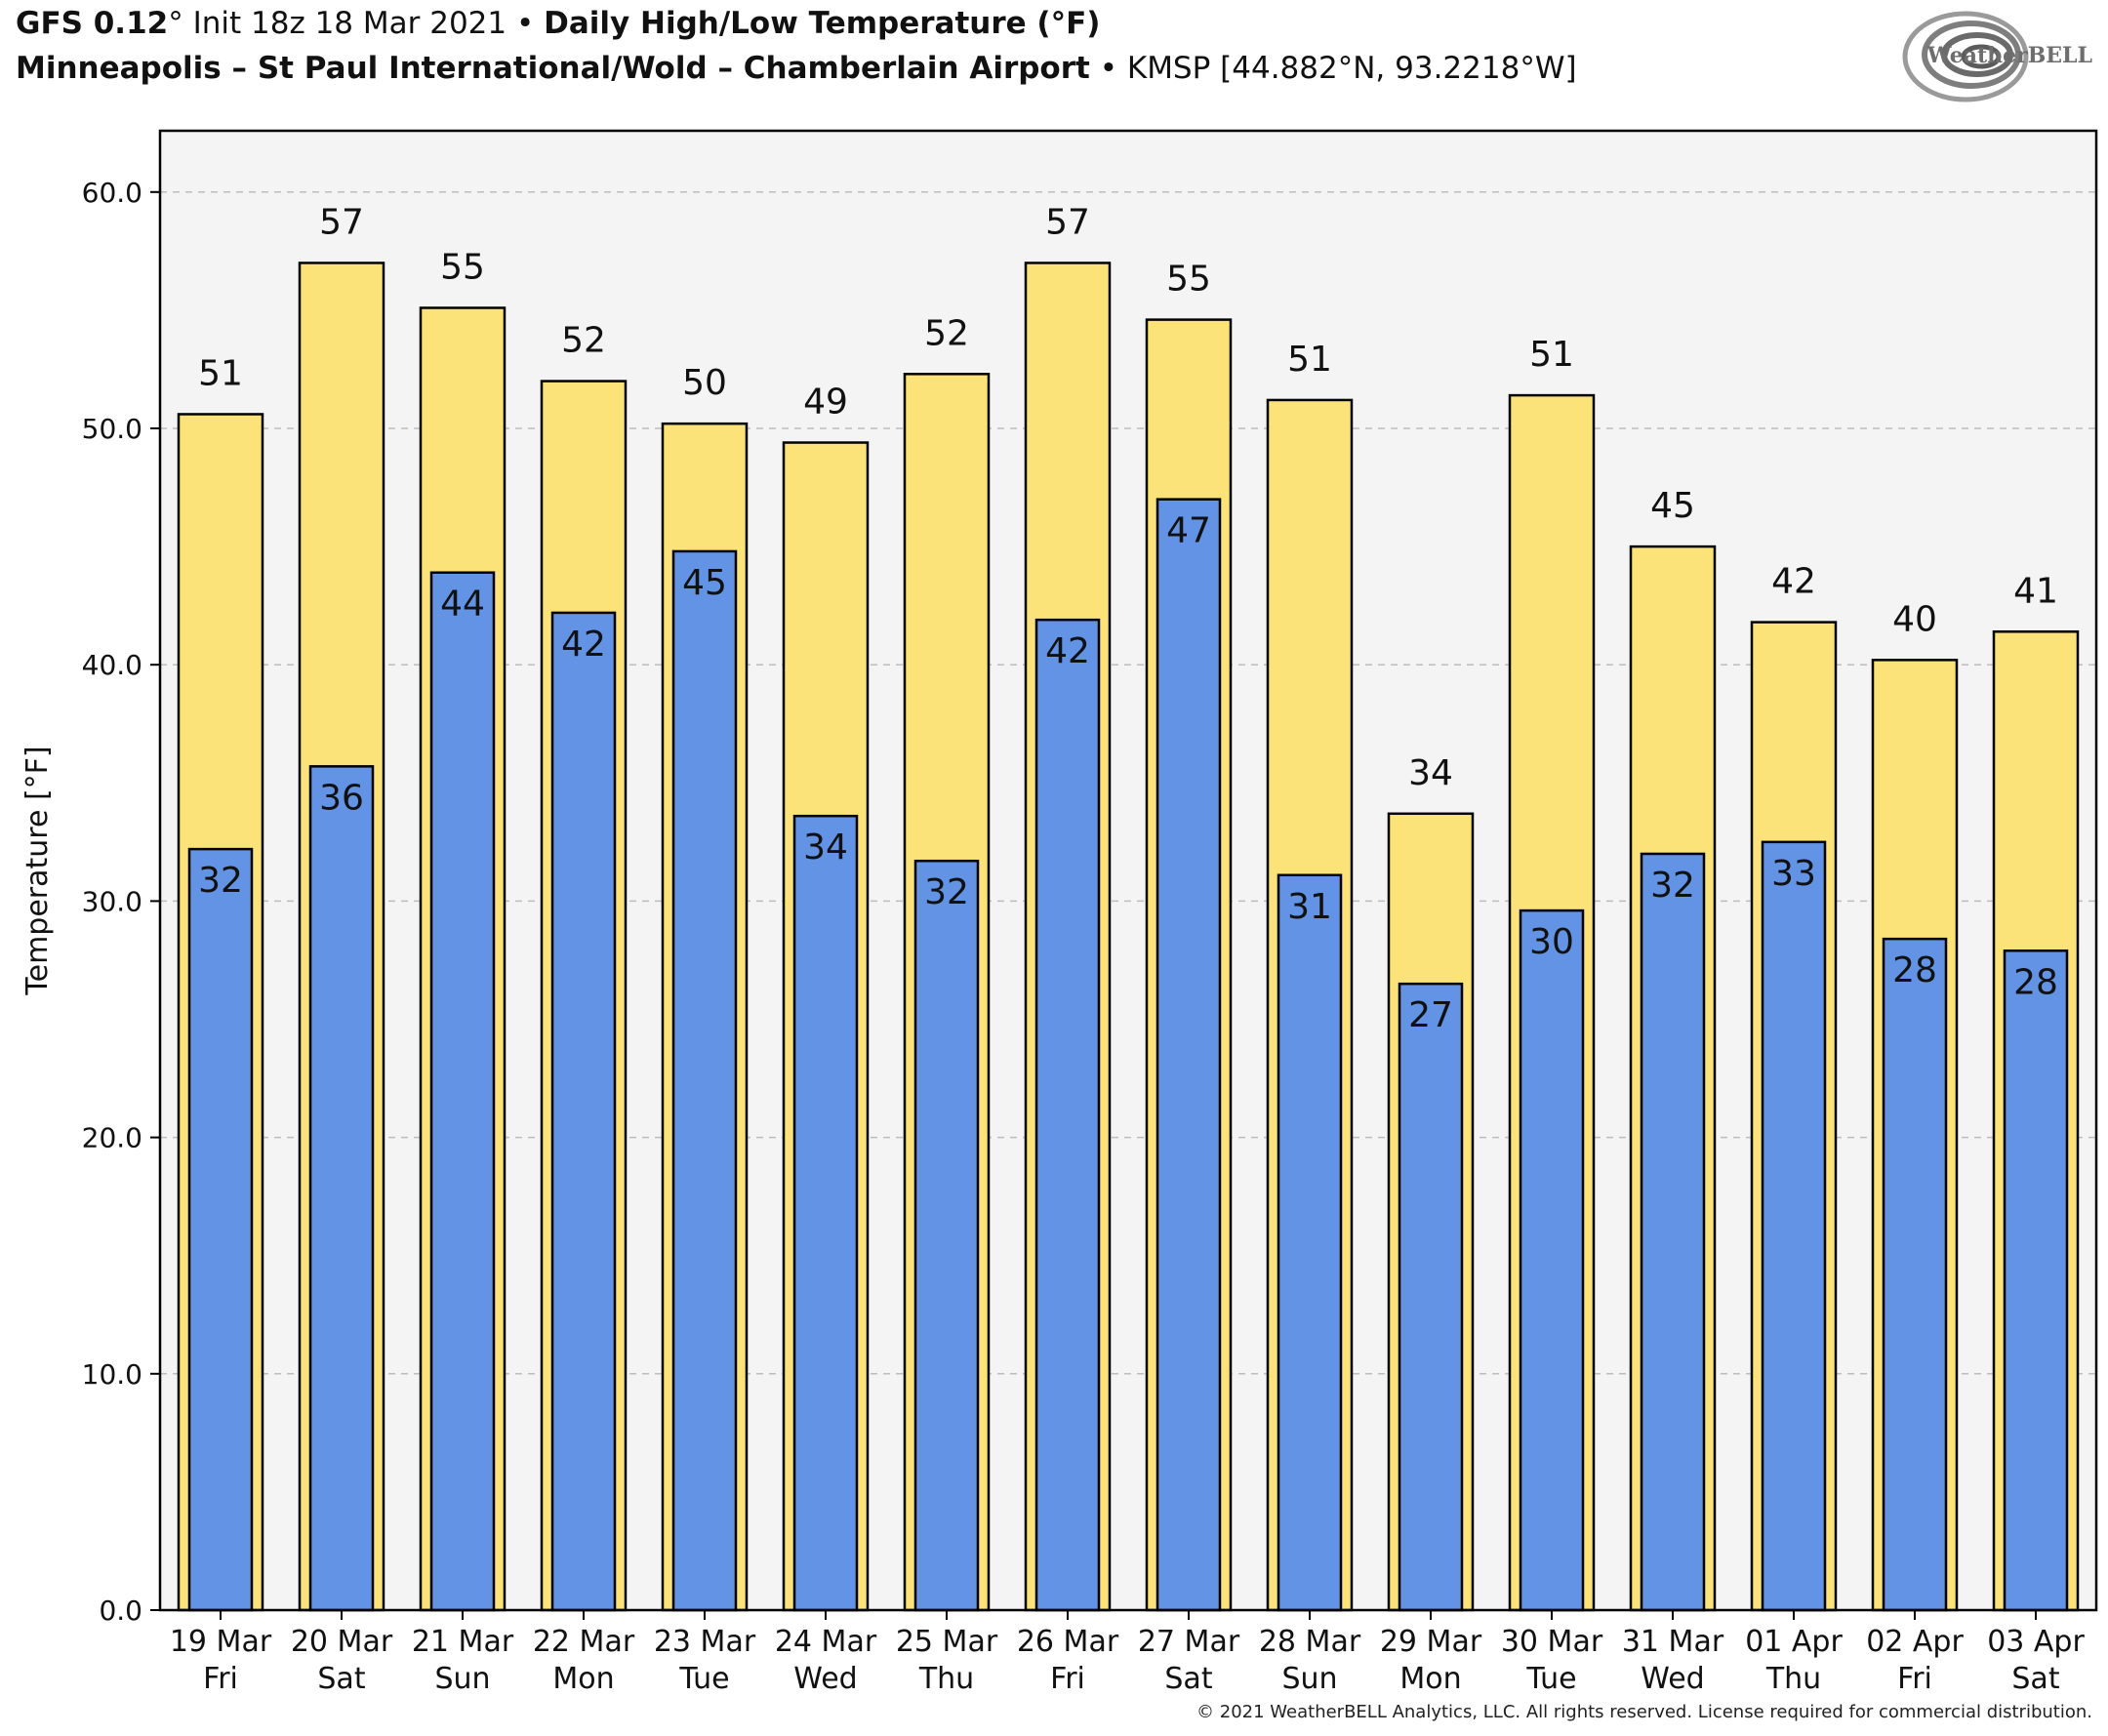  I want to click on logo-text: WeatherBELL, so click(2009, 55).